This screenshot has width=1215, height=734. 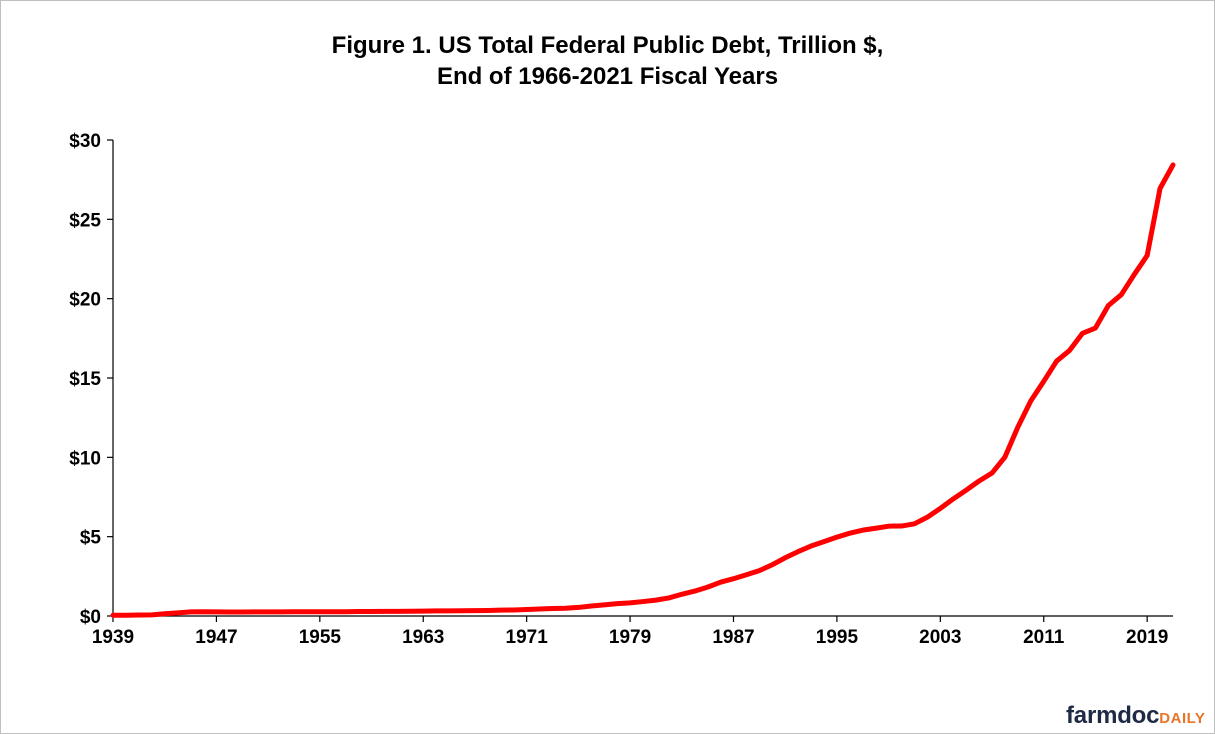 I want to click on logo-part1: farmdoc, so click(x=1113, y=715).